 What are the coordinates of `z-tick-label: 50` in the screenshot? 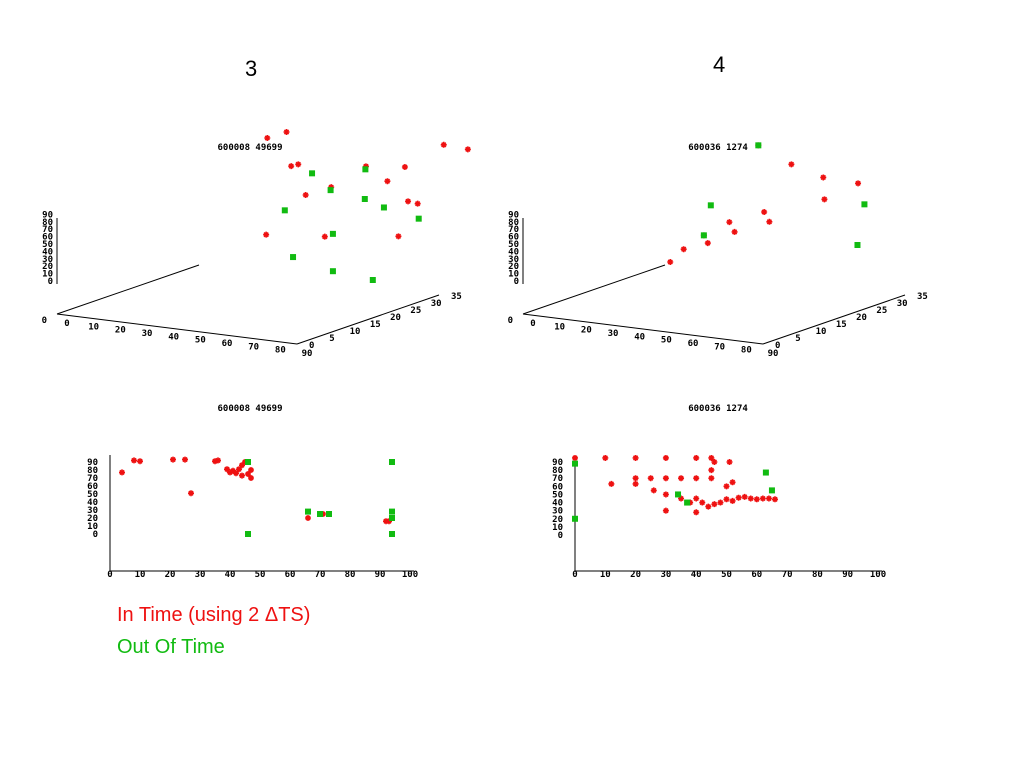 It's located at (47, 245).